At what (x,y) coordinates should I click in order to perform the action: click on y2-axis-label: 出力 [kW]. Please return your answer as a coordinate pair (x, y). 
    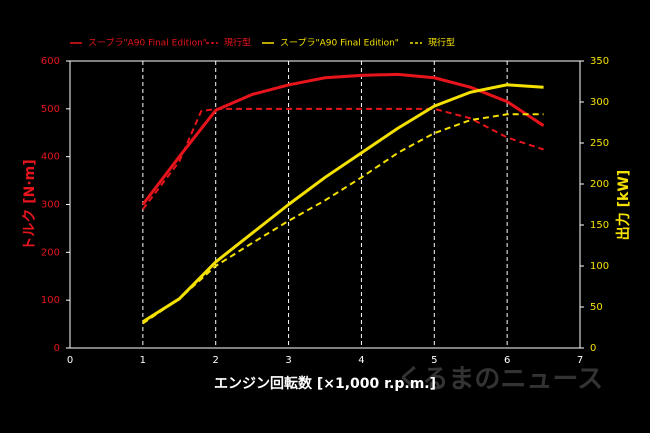
    Looking at the image, I should click on (623, 205).